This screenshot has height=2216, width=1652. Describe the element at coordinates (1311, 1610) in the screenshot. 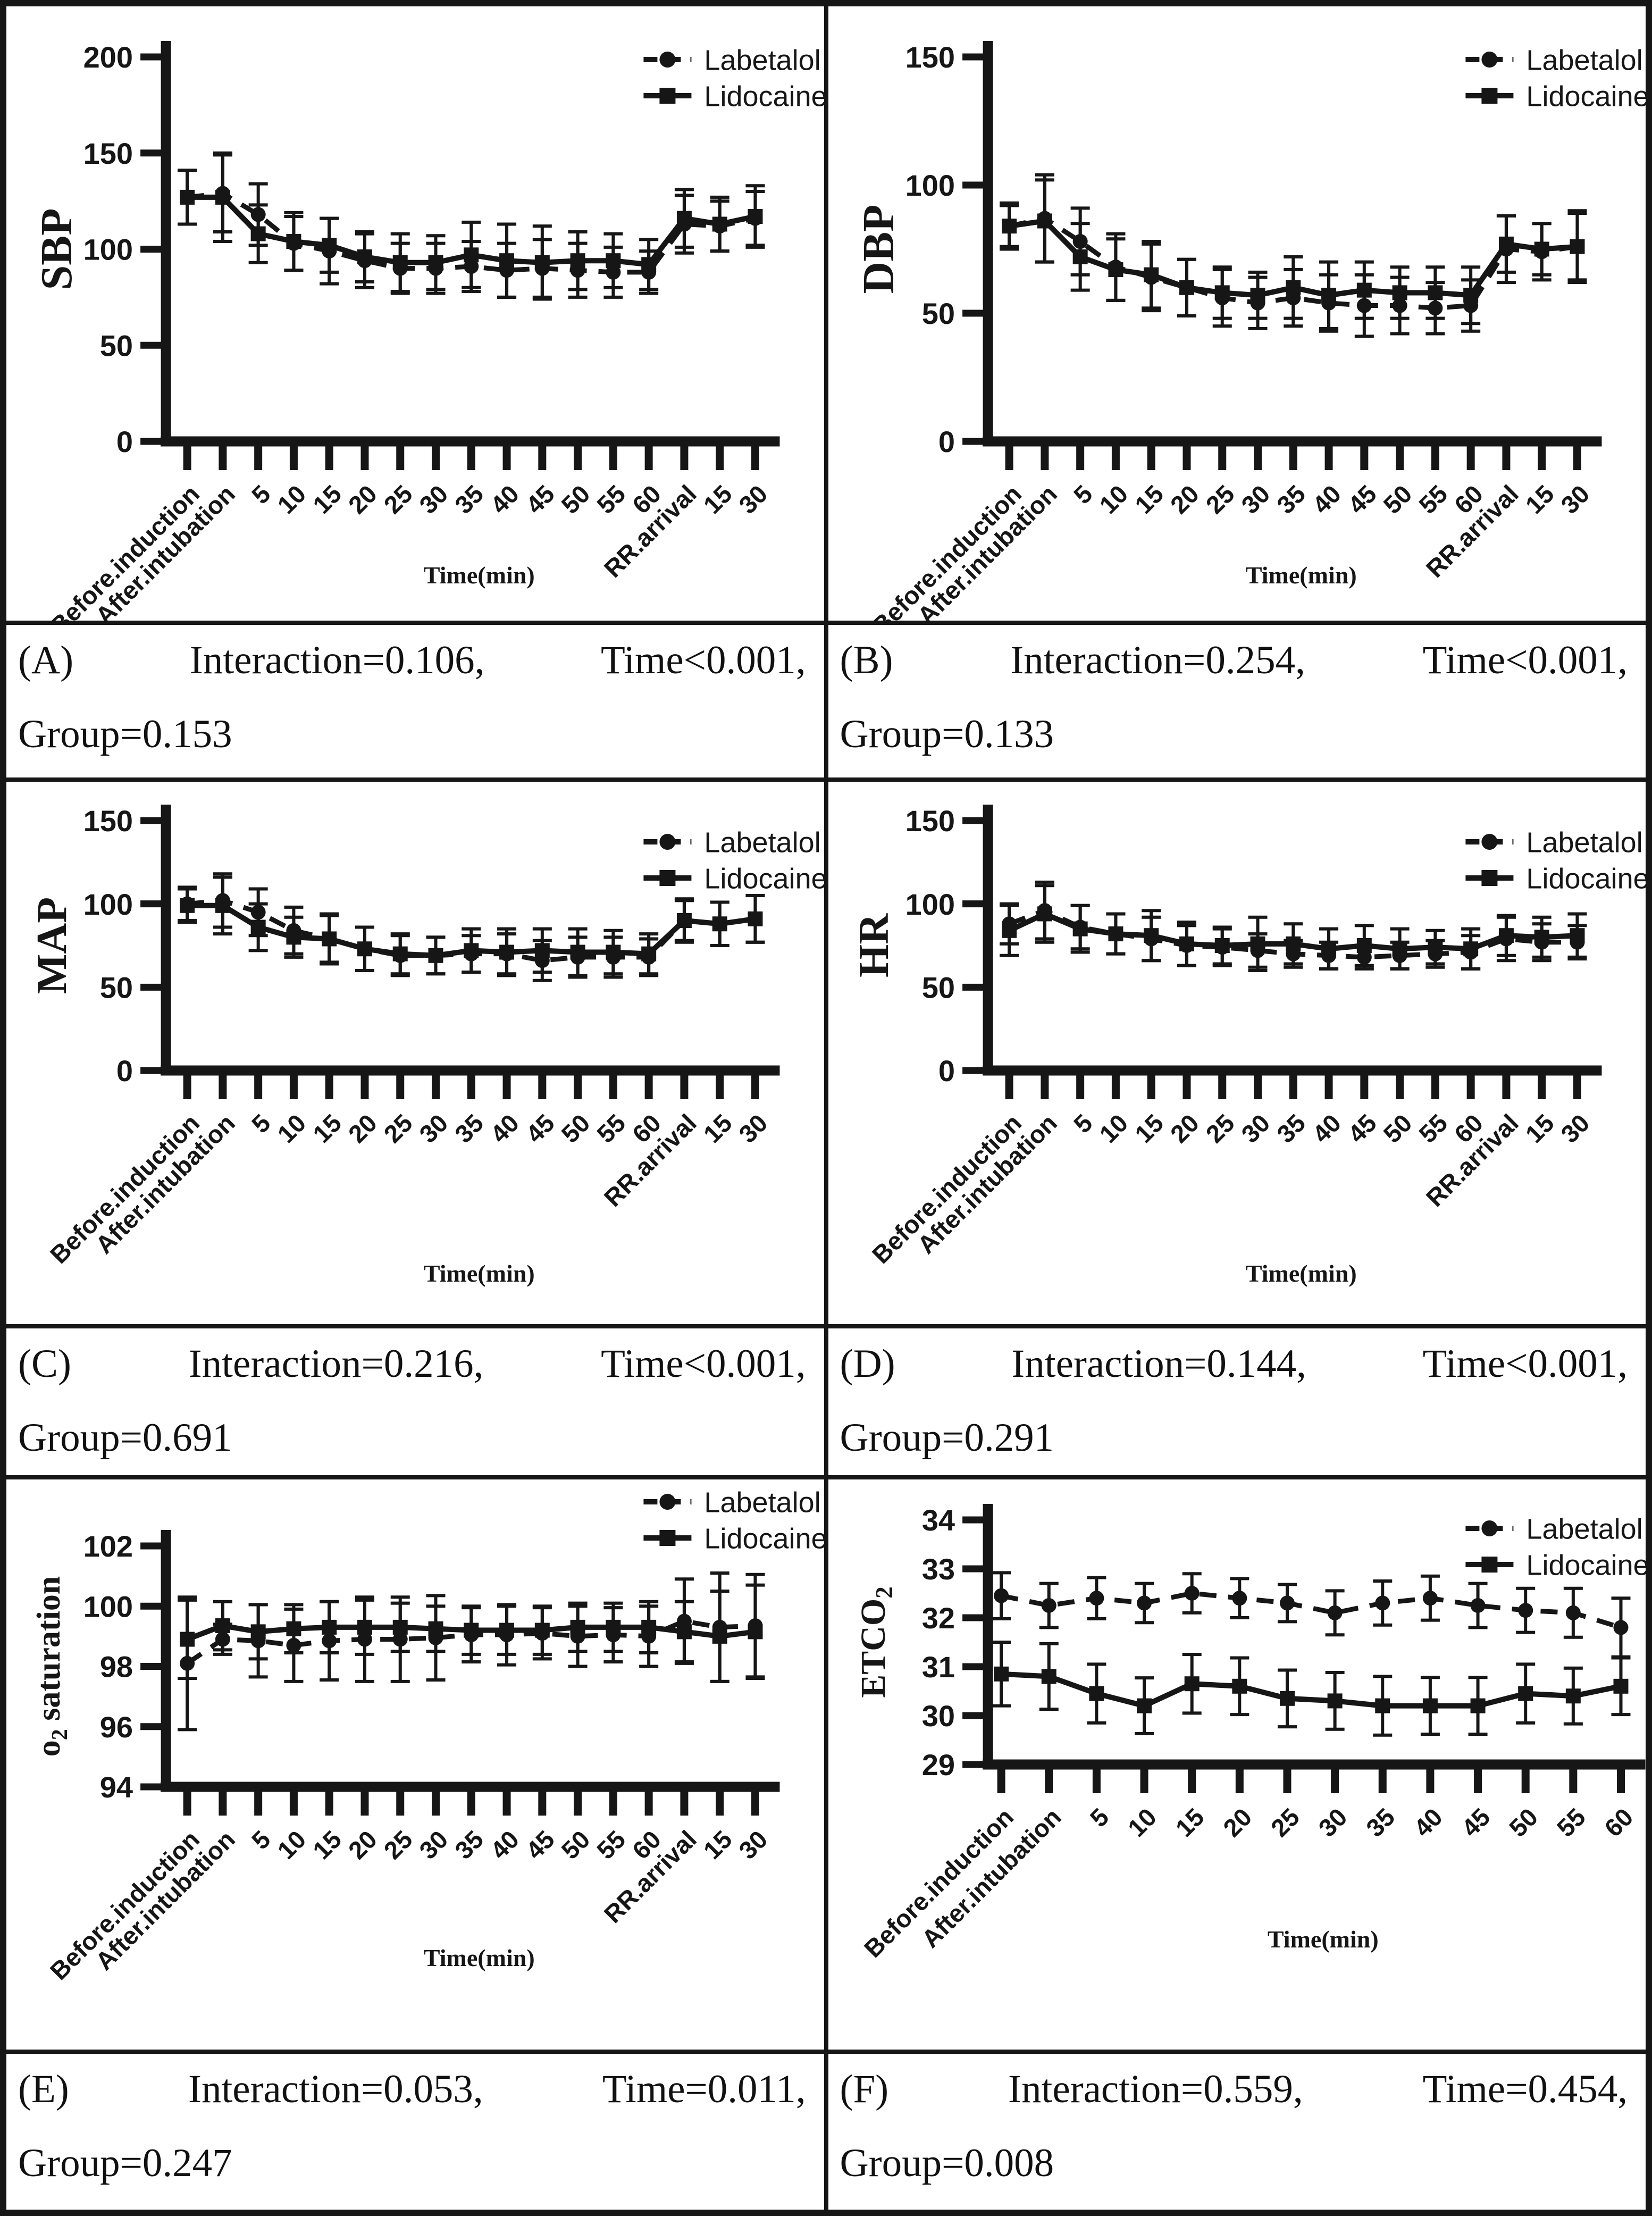

I see `series-line-labetalol` at that location.